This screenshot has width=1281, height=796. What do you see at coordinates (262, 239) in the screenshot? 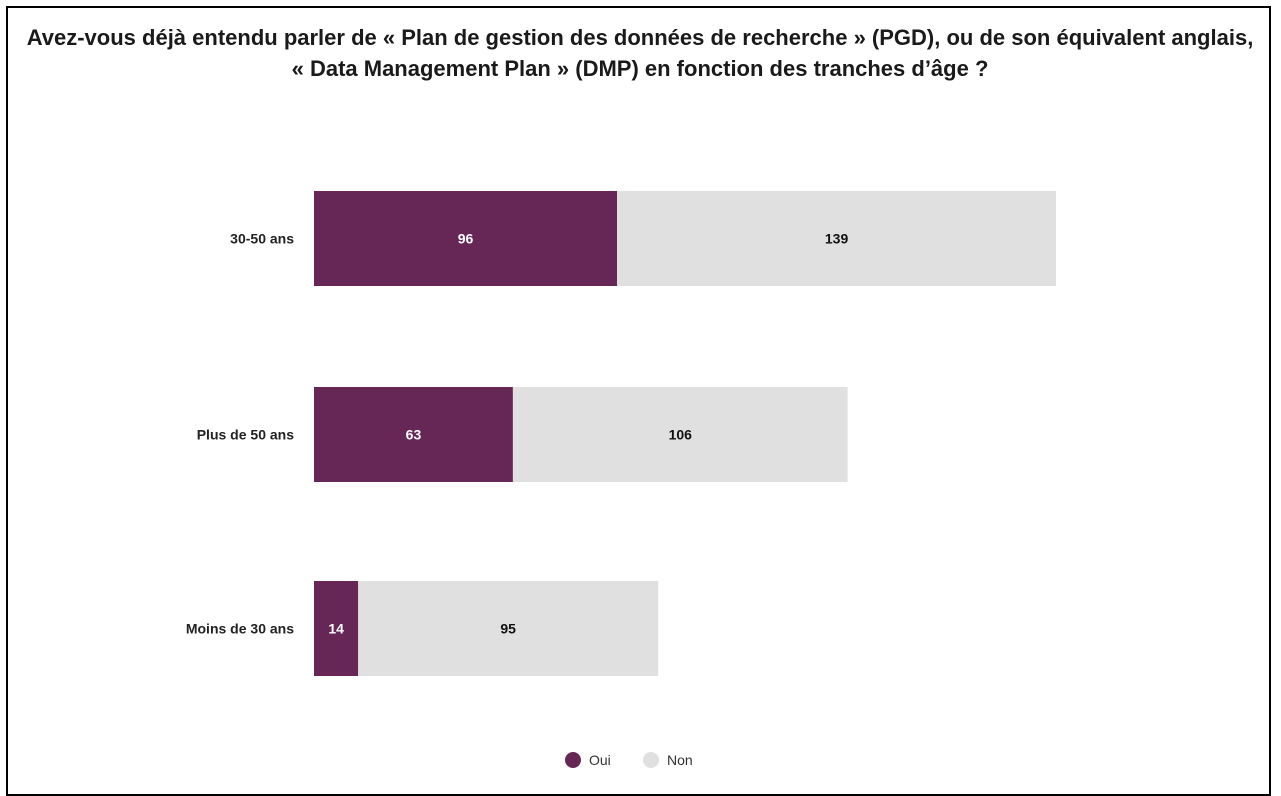
I see `category-label: 30-50 ans` at bounding box center [262, 239].